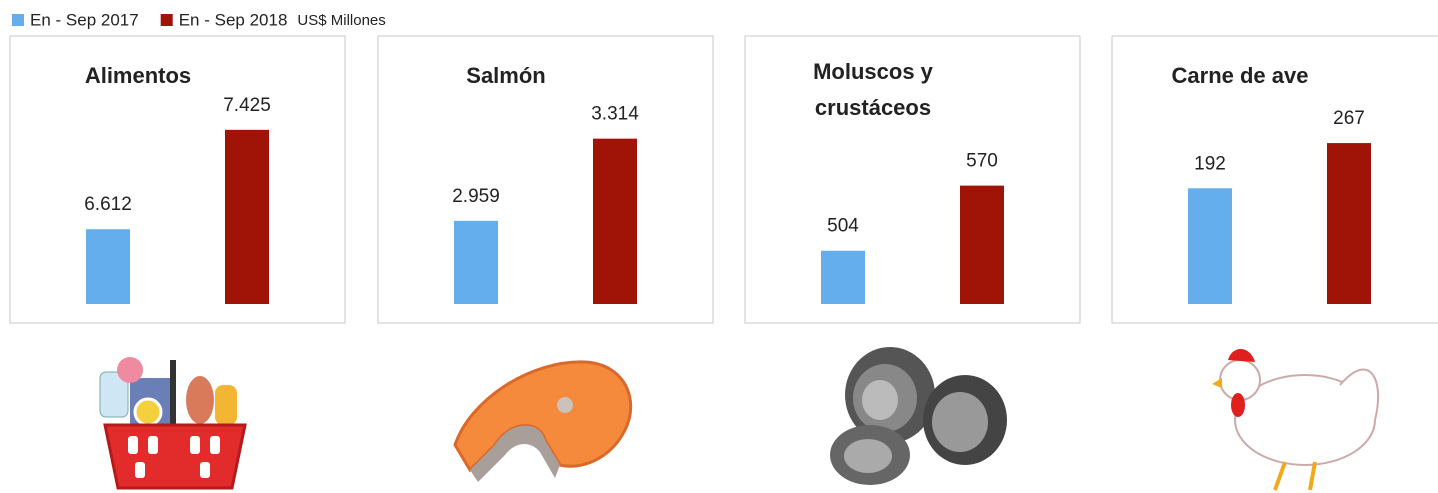 This screenshot has width=1438, height=493. I want to click on value-label: 504, so click(843, 226).